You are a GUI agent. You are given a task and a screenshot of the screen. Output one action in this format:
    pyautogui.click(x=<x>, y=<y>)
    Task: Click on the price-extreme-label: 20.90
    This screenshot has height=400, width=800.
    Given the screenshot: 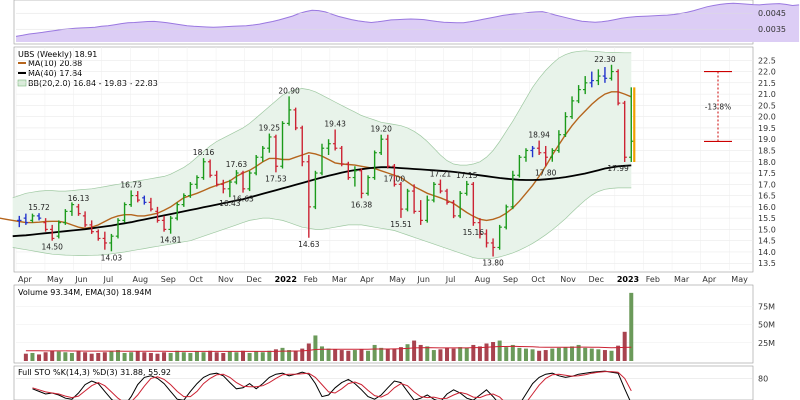 What is the action you would take?
    pyautogui.click(x=289, y=90)
    